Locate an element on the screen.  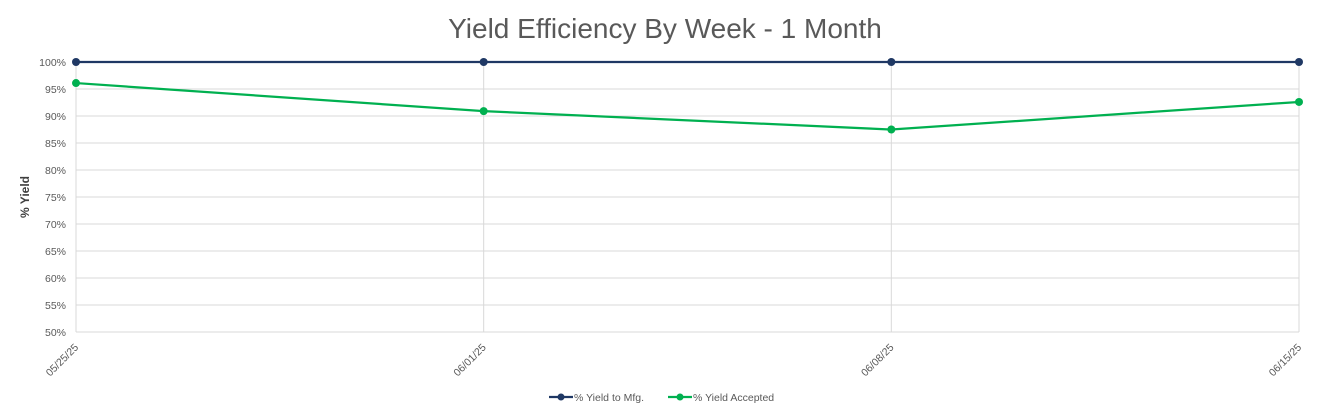
x-tick-label: 06/08/25 is located at coordinates (877, 360).